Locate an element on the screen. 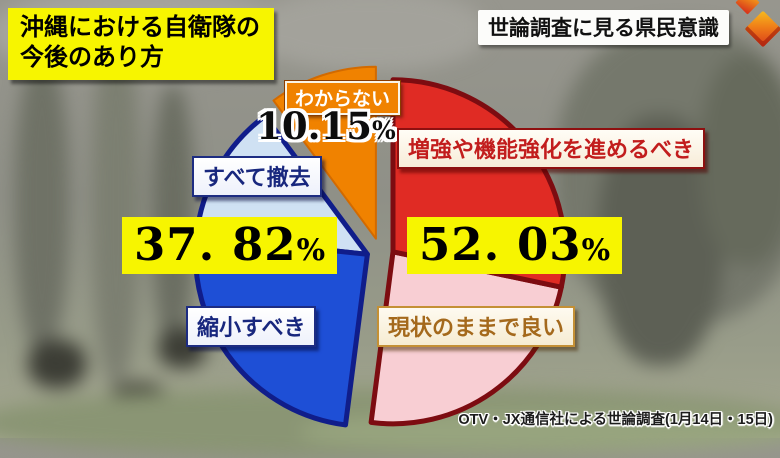 This screenshot has width=780, height=458. headline-line-1: 沖縄における自衛隊の is located at coordinates (140, 27).